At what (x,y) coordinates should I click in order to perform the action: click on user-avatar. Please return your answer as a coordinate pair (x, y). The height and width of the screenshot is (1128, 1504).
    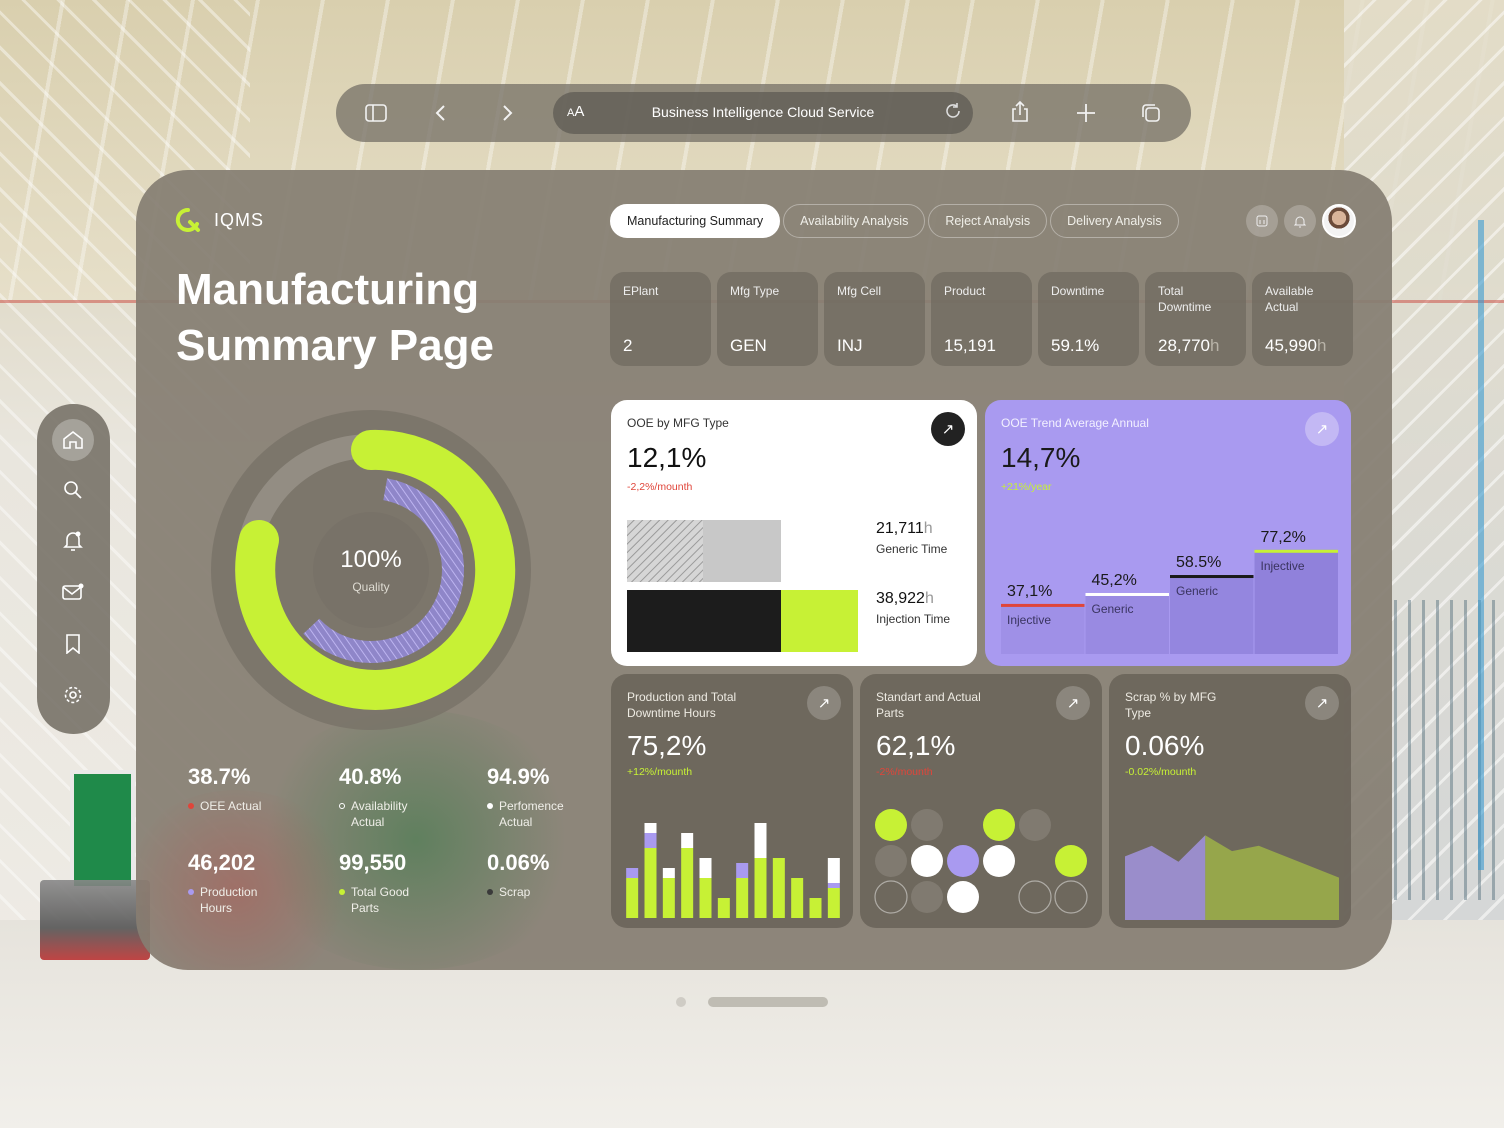
    Looking at the image, I should click on (1339, 221).